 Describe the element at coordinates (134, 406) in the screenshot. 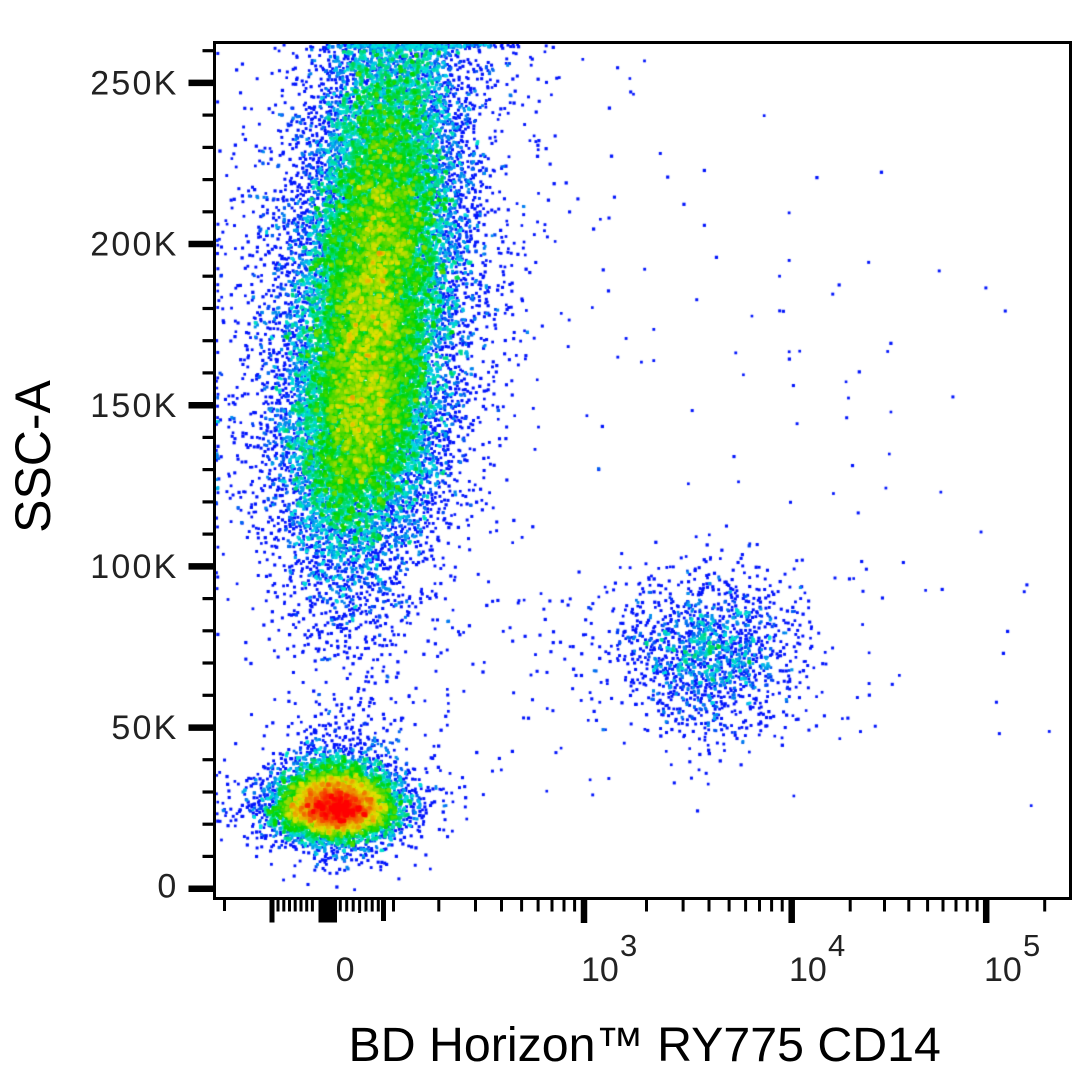

I see `svg-text: 150K` at that location.